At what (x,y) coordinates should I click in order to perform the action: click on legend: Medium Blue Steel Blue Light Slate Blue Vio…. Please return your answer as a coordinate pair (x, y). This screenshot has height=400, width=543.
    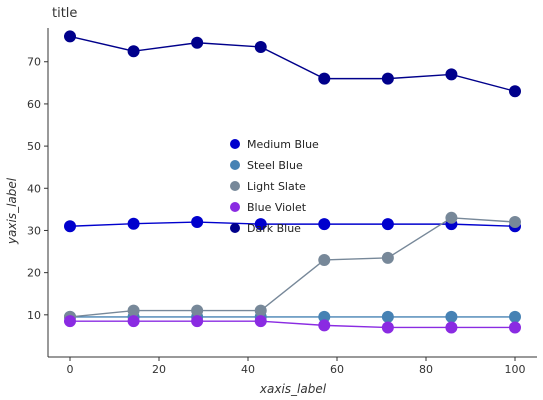
    Looking at the image, I should click on (274, 186).